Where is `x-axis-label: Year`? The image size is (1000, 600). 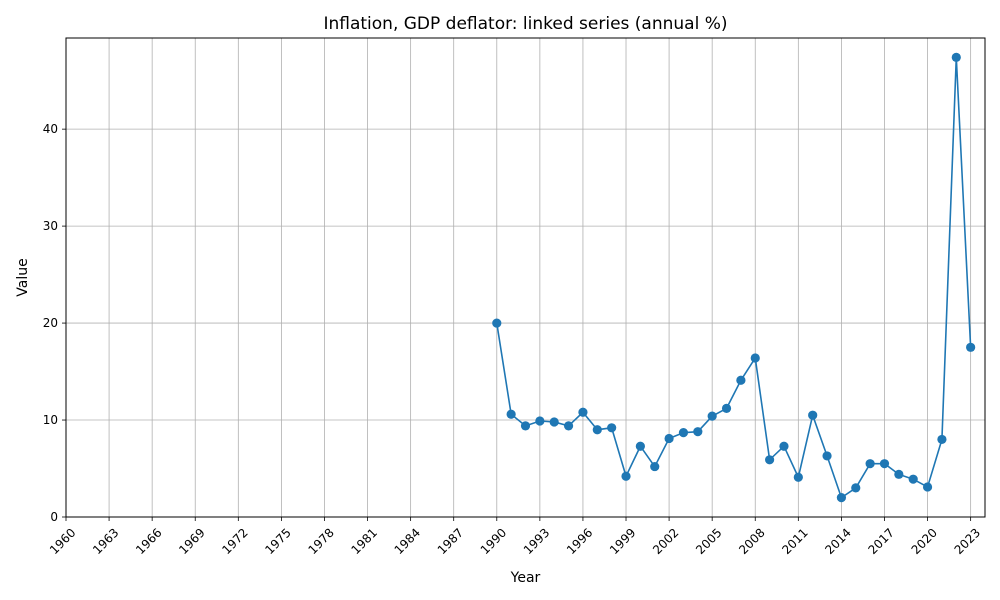 x-axis-label: Year is located at coordinates (525, 578).